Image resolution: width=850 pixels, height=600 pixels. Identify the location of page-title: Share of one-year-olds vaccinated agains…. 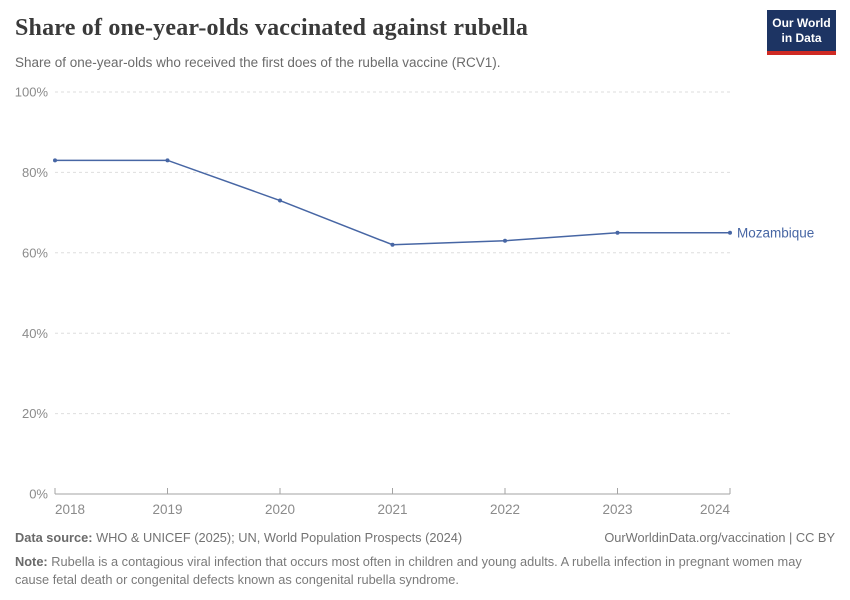
(272, 28).